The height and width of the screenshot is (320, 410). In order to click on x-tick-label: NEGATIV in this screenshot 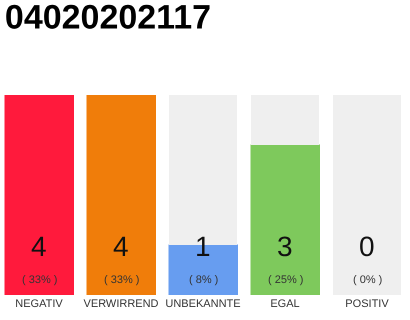, I will do `click(39, 304)`.